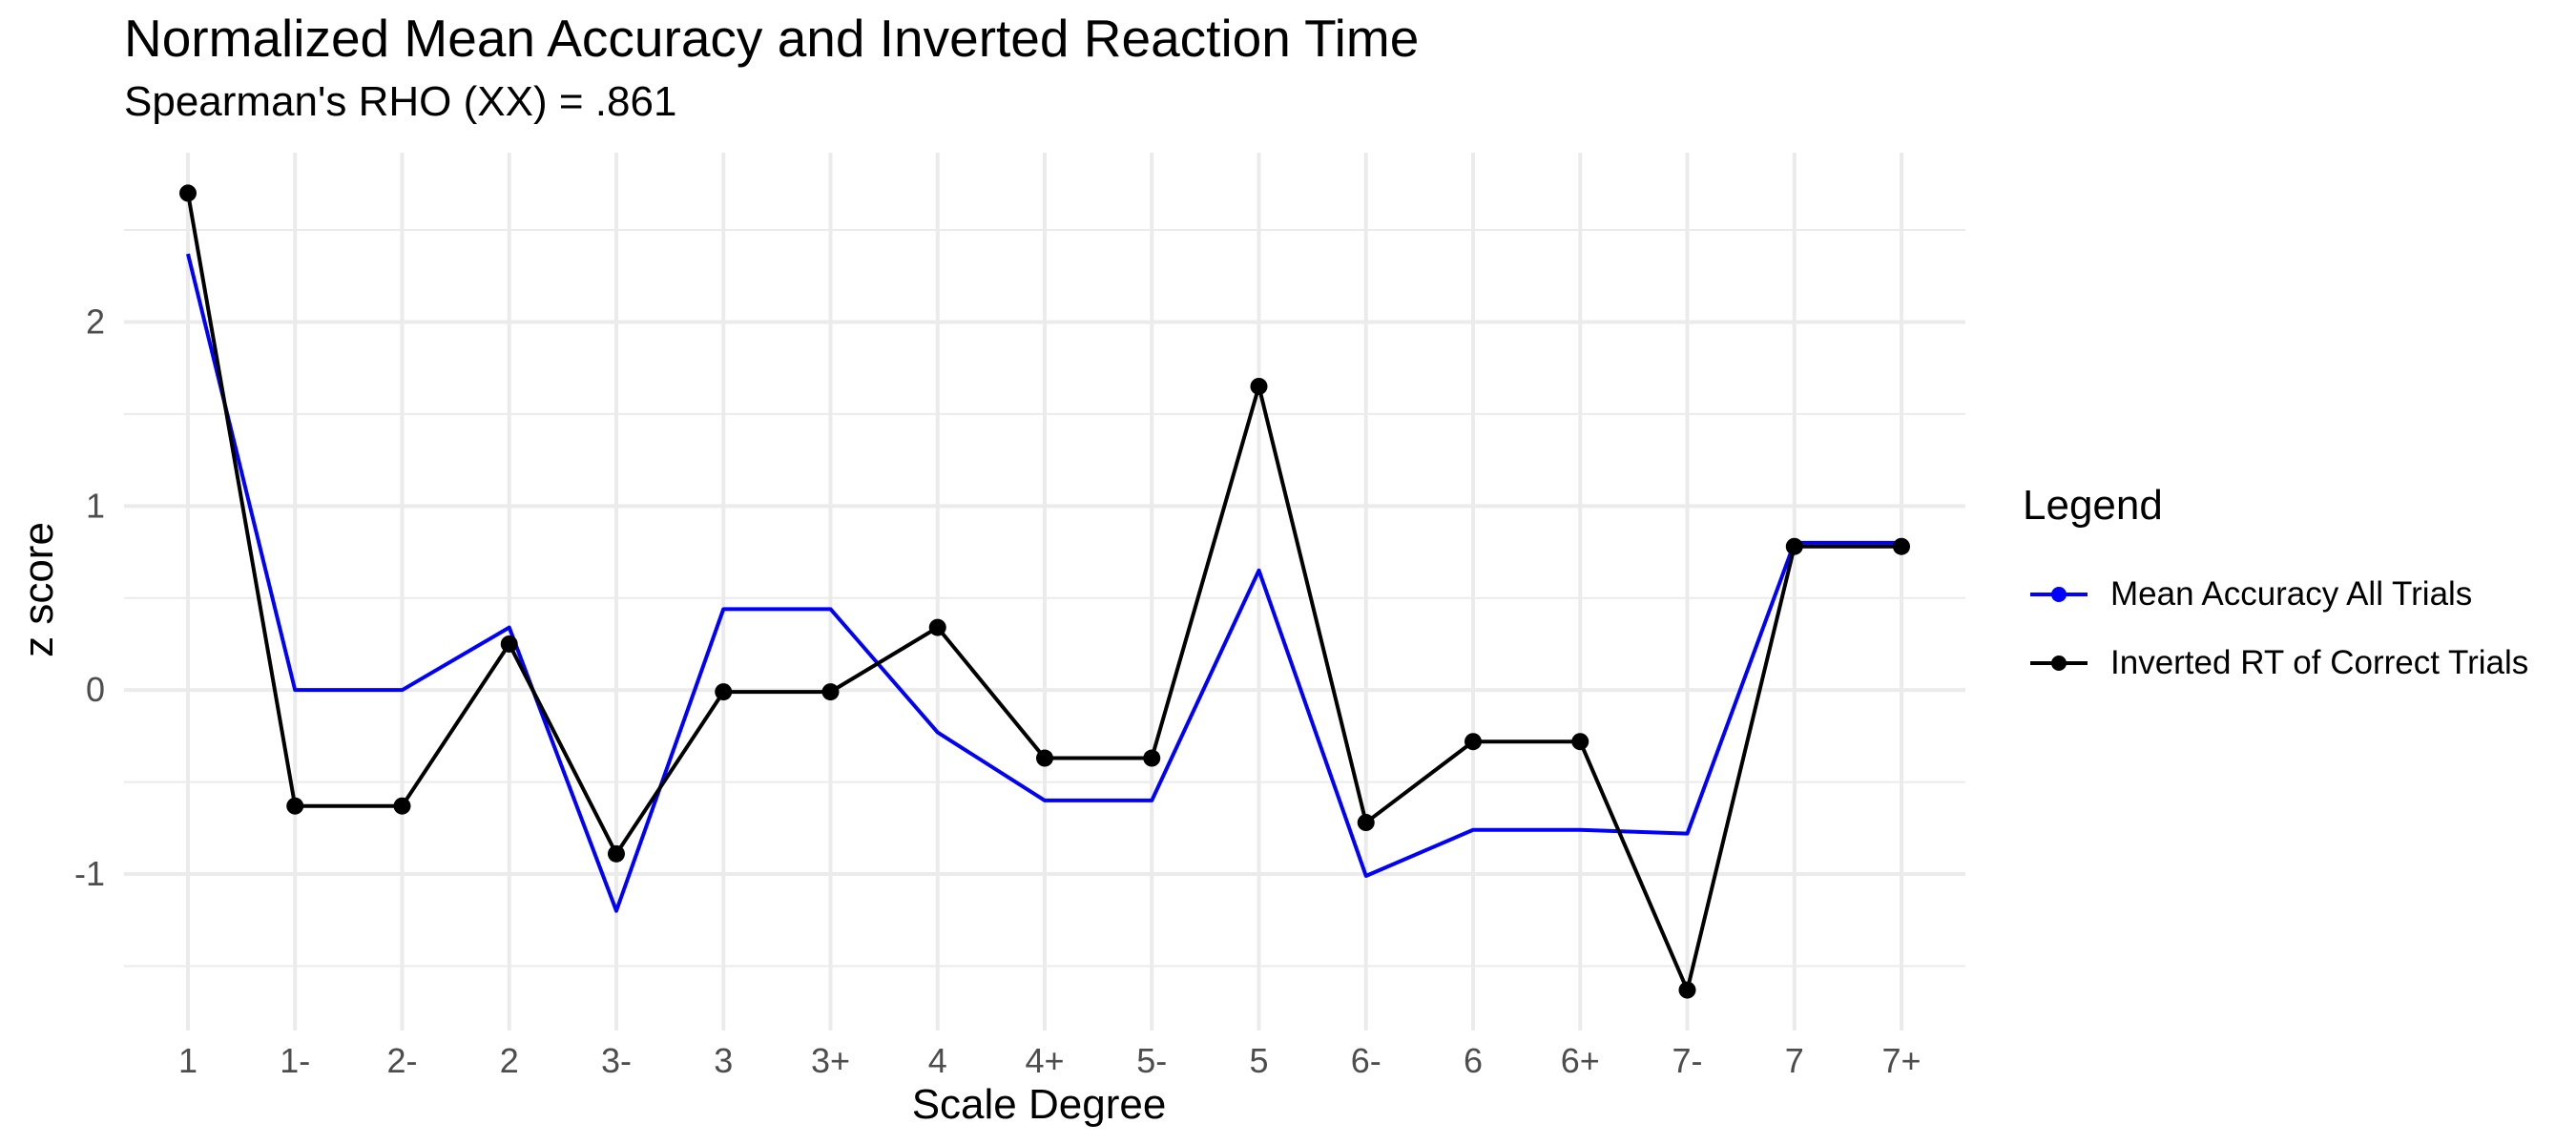  What do you see at coordinates (1039, 1104) in the screenshot?
I see `x-axis-title: Scale Degree` at bounding box center [1039, 1104].